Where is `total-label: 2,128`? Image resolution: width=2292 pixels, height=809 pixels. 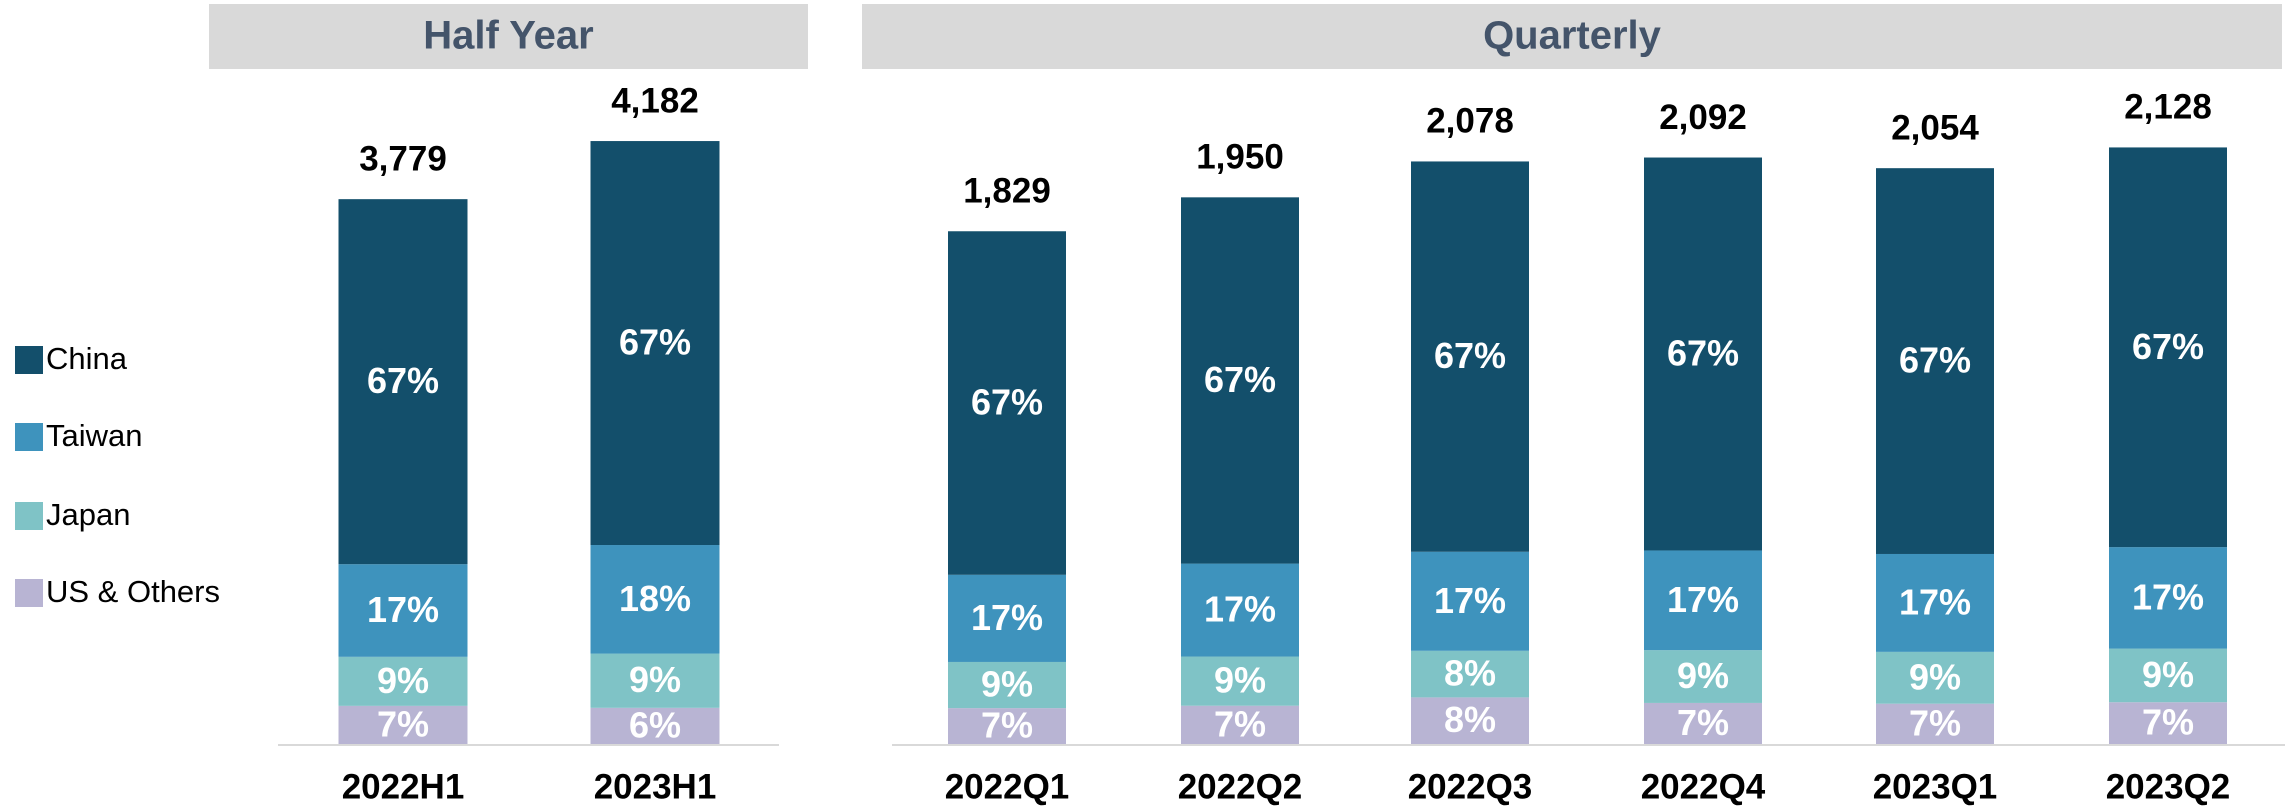 total-label: 2,128 is located at coordinates (2168, 107).